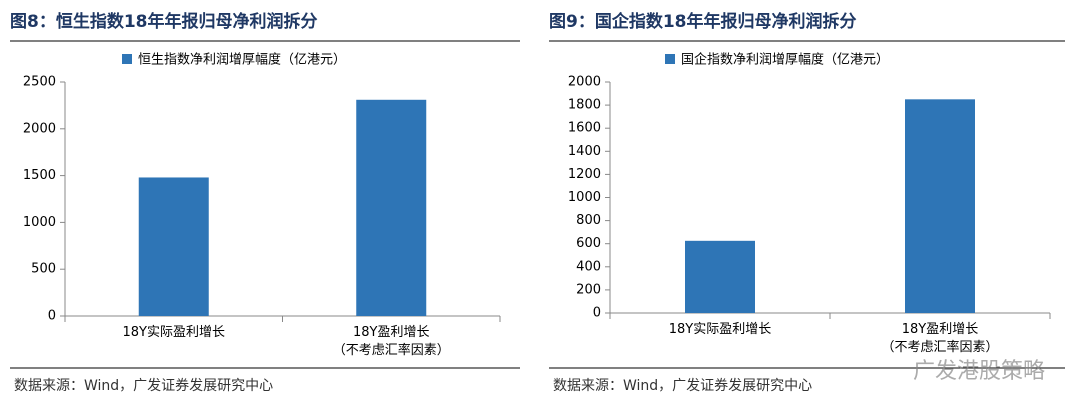 The height and width of the screenshot is (416, 1080). What do you see at coordinates (43, 269) in the screenshot?
I see `y-tick-label: 500` at bounding box center [43, 269].